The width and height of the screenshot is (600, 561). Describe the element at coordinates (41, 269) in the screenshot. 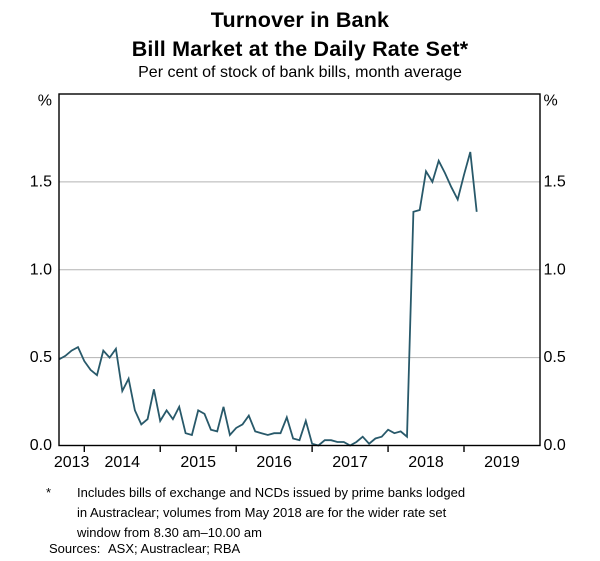

I see `y-axis-label-left-1.0: 1.0` at that location.